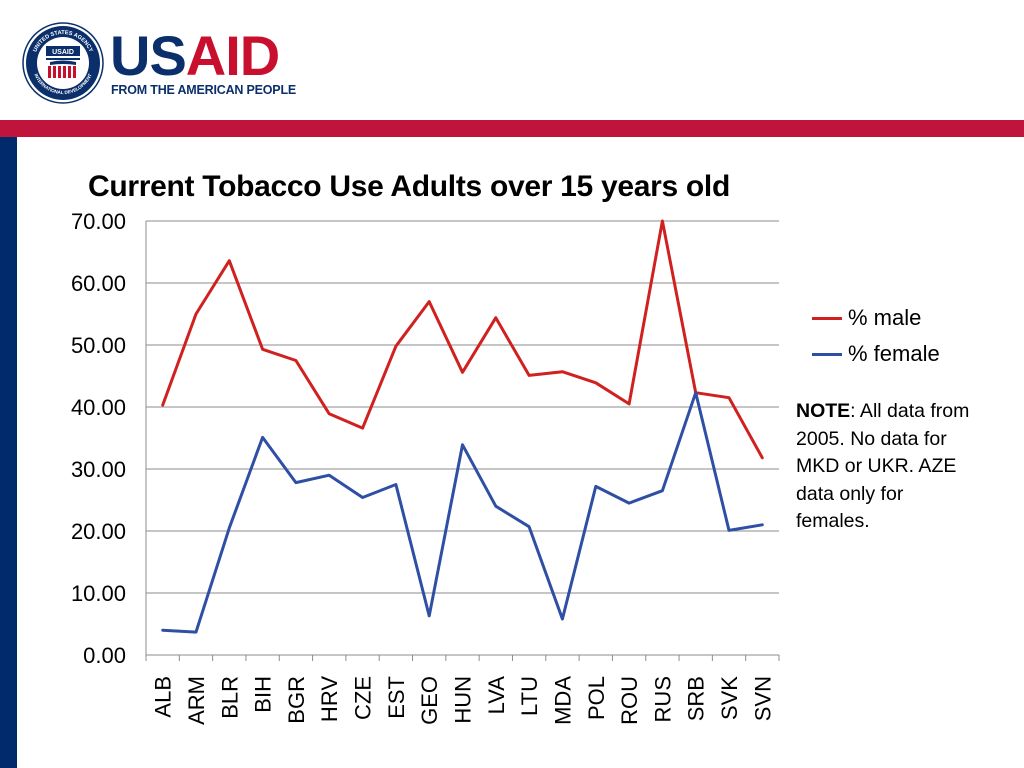 This screenshot has height=768, width=1024. Describe the element at coordinates (762, 698) in the screenshot. I see `x-tick-label: SVN` at that location.